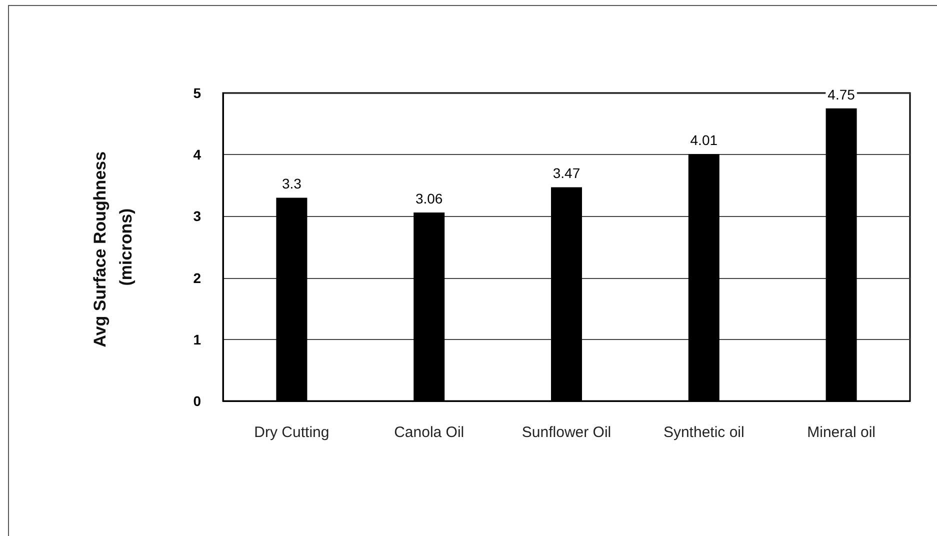  I want to click on y-tick-label: 0, so click(197, 401).